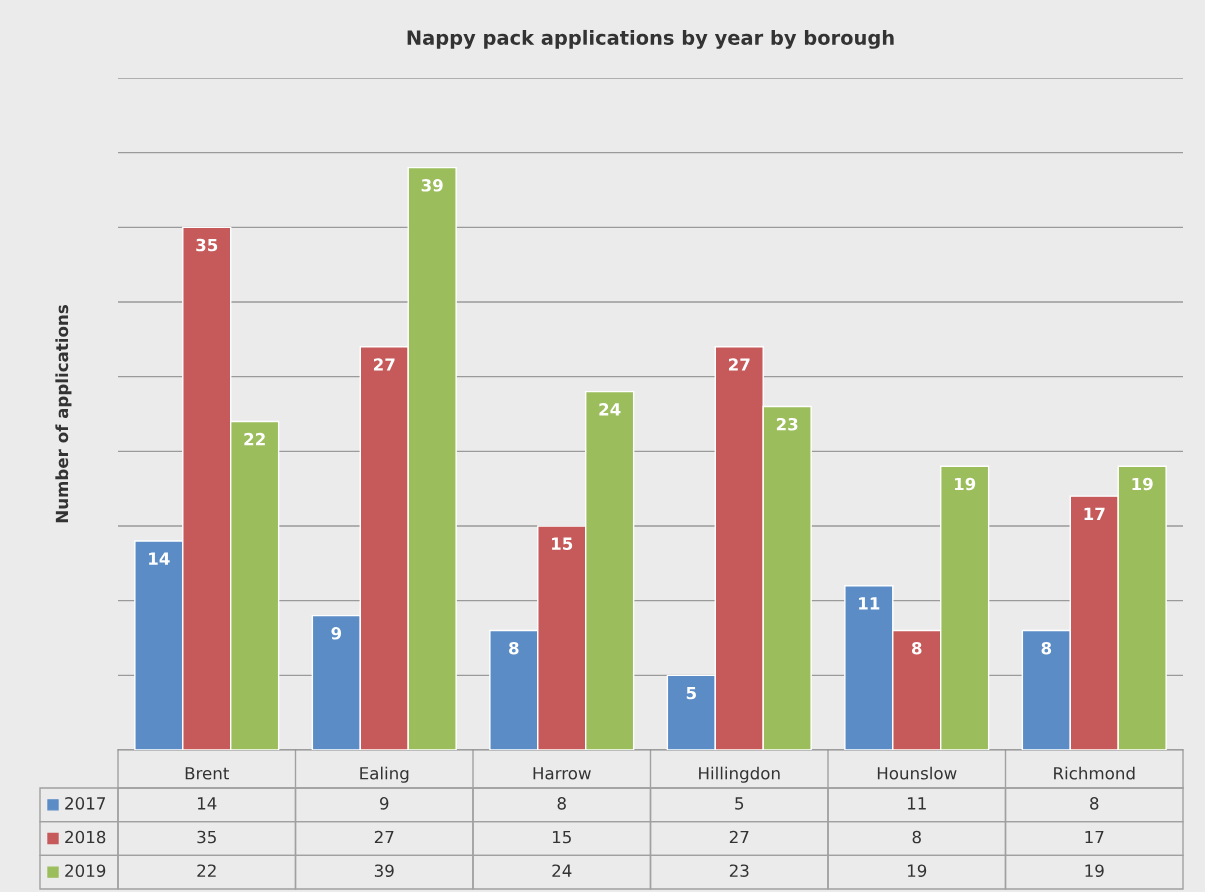  What do you see at coordinates (917, 773) in the screenshot?
I see `x-tick-label: Hounslow` at bounding box center [917, 773].